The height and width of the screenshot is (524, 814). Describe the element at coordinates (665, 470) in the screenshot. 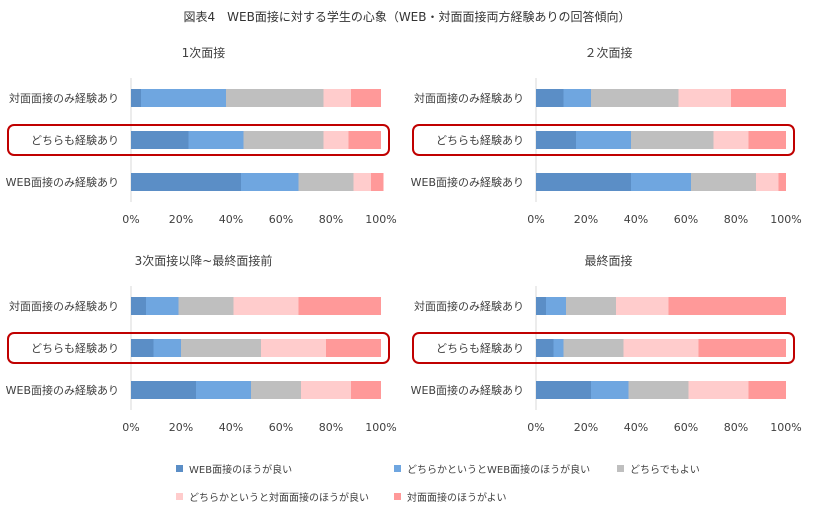

I see `legend-label: どちらでもよい` at that location.